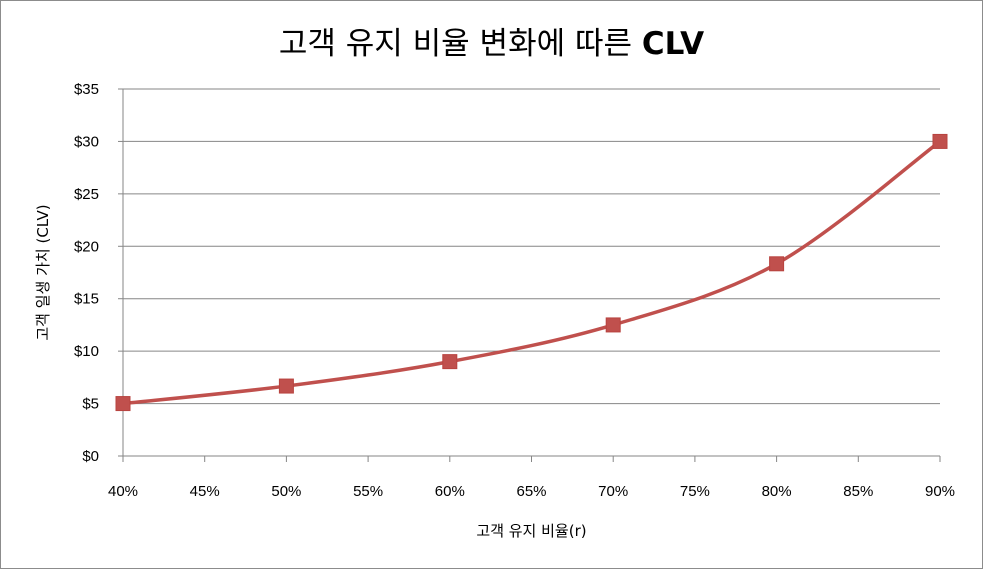 The height and width of the screenshot is (569, 983). I want to click on x-tick-label: 60%, so click(450, 491).